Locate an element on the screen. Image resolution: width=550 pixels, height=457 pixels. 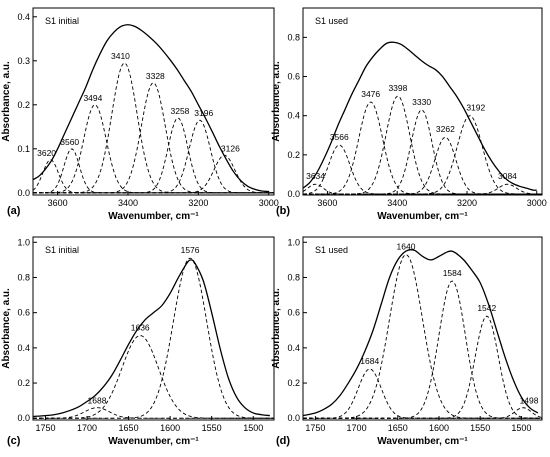
plot-area is located at coordinates (422, 118).